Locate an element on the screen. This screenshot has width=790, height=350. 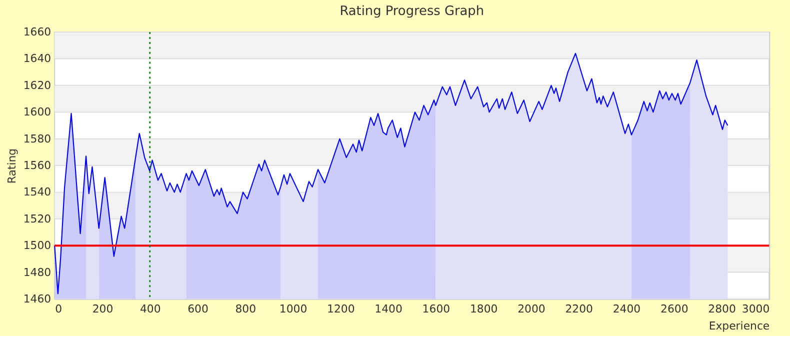
x-tick-label: 1600 is located at coordinates (436, 309).